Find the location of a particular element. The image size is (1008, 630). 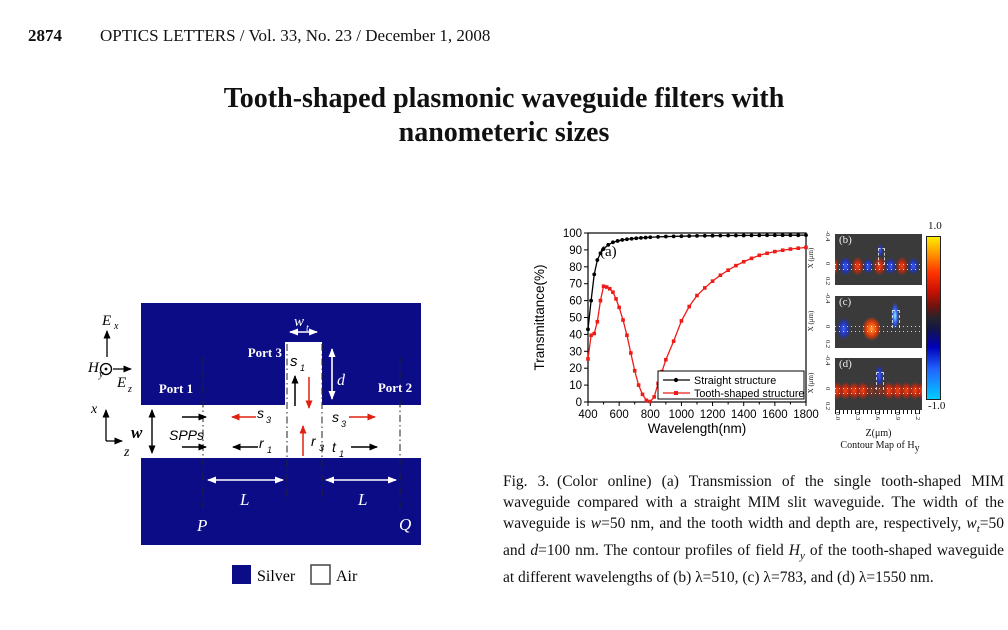

label-wt-sub: t is located at coordinates (307, 328).